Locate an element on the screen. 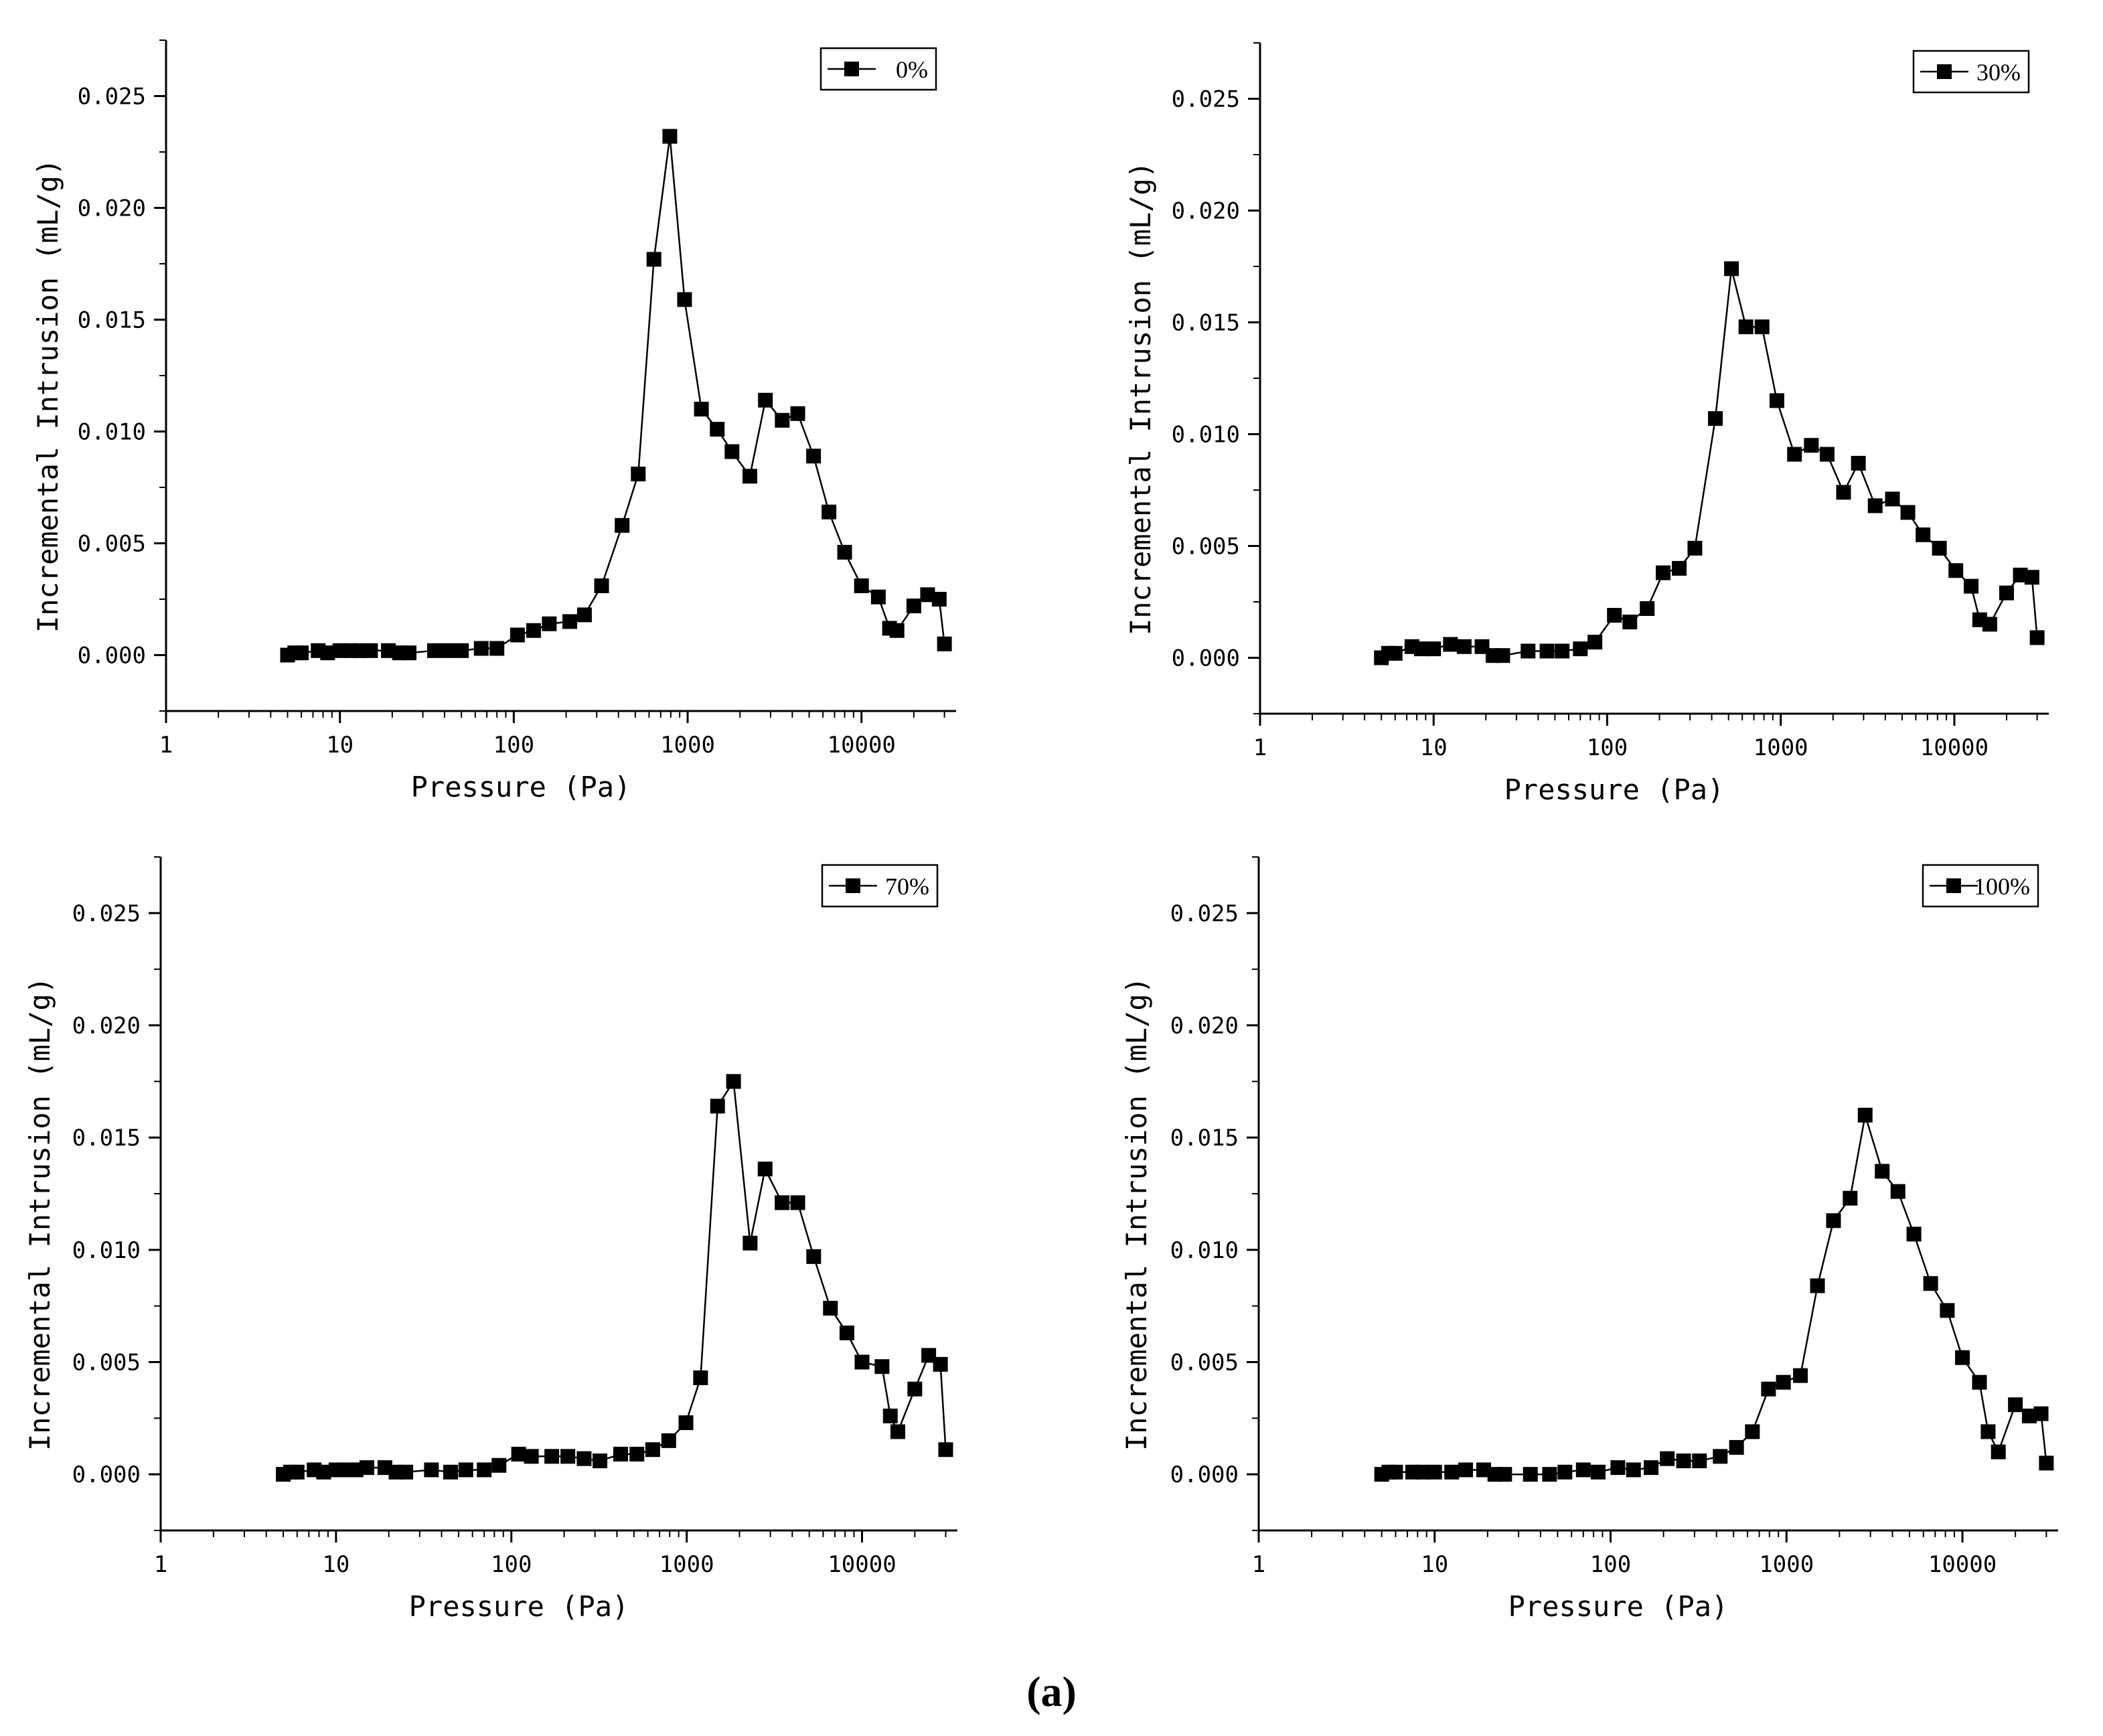  x-tick-label: 1000 is located at coordinates (1781, 747).